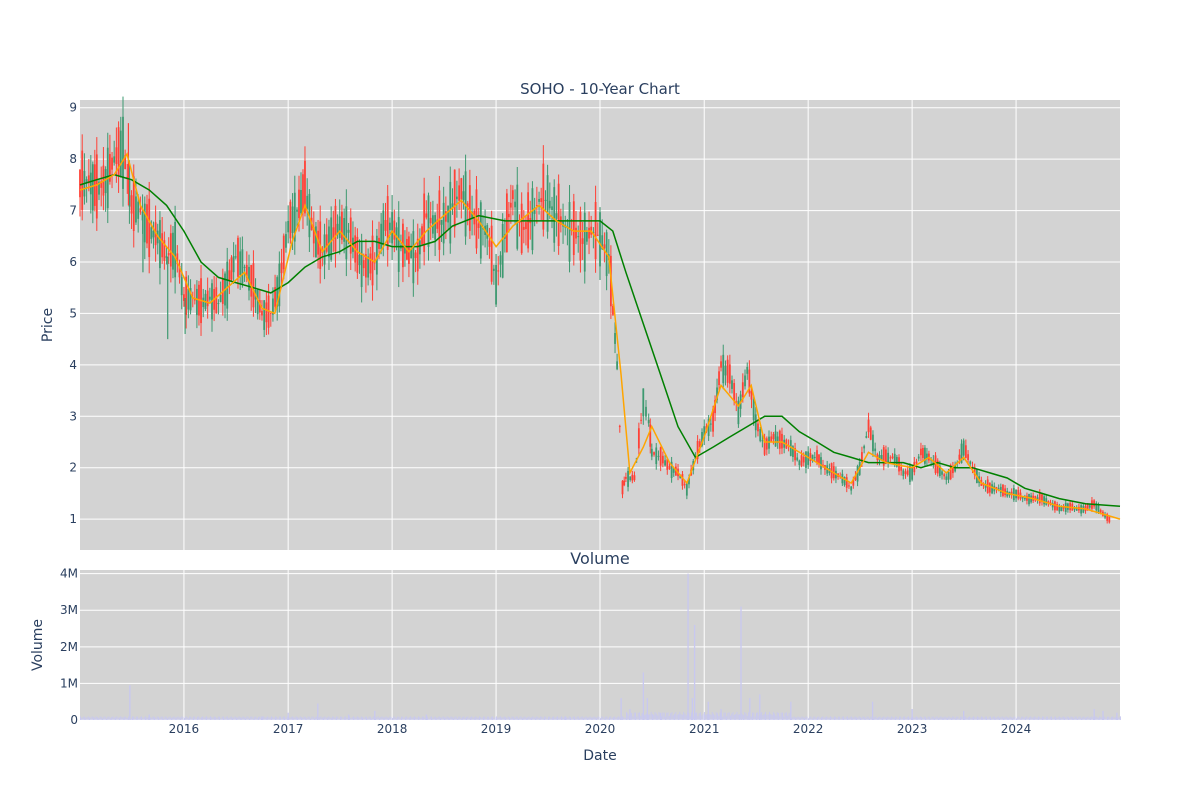 The image size is (1200, 800). Describe the element at coordinates (600, 89) in the screenshot. I see `chart-title: SOHO - 10-Year Chart` at that location.